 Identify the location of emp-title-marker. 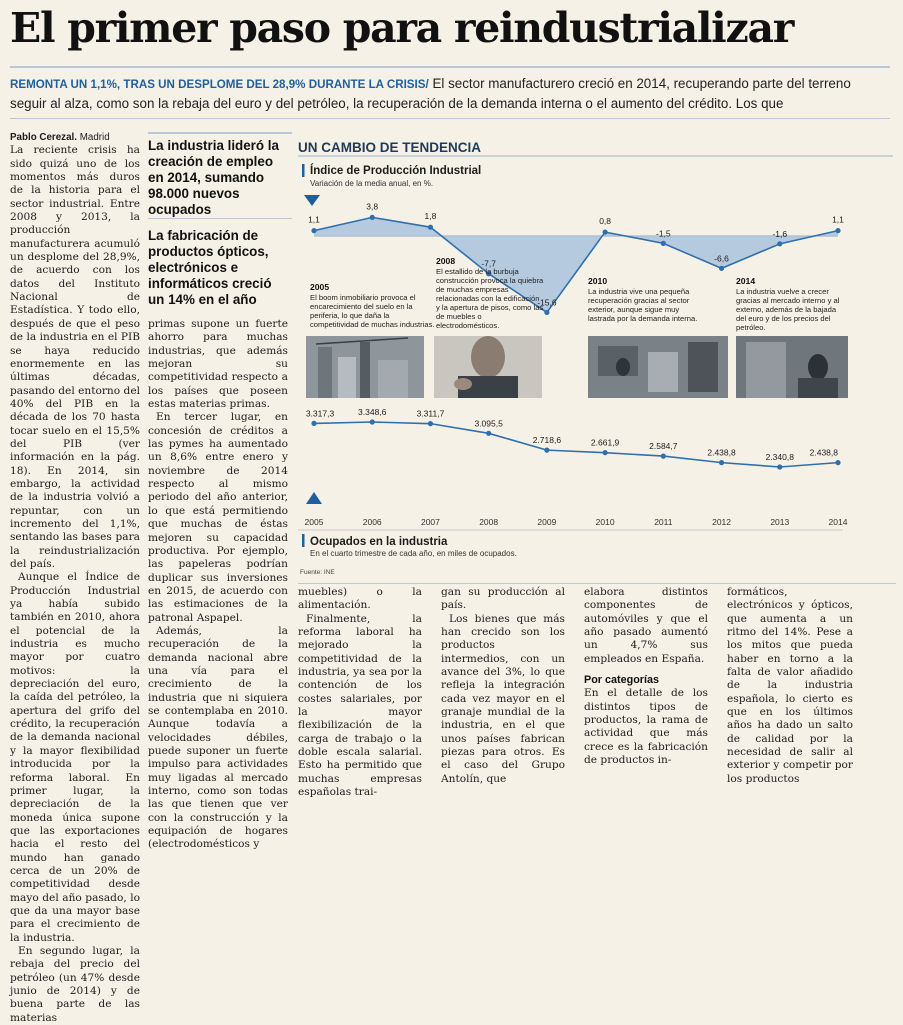
(303, 540).